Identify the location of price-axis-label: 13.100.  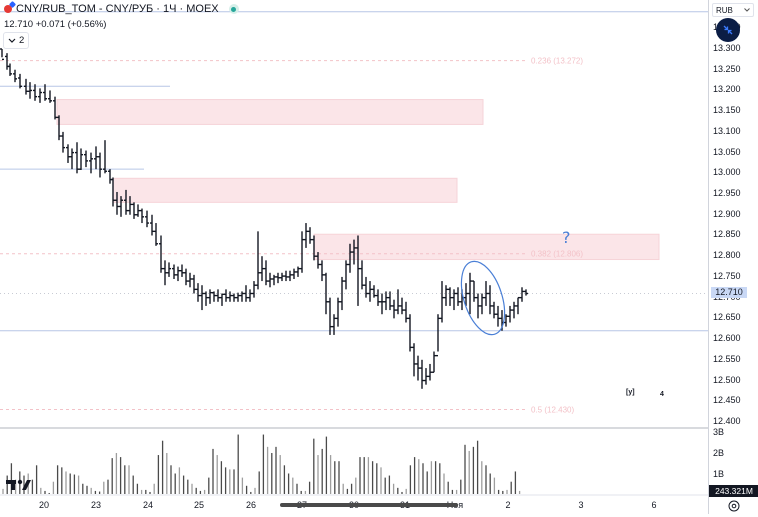
(727, 130).